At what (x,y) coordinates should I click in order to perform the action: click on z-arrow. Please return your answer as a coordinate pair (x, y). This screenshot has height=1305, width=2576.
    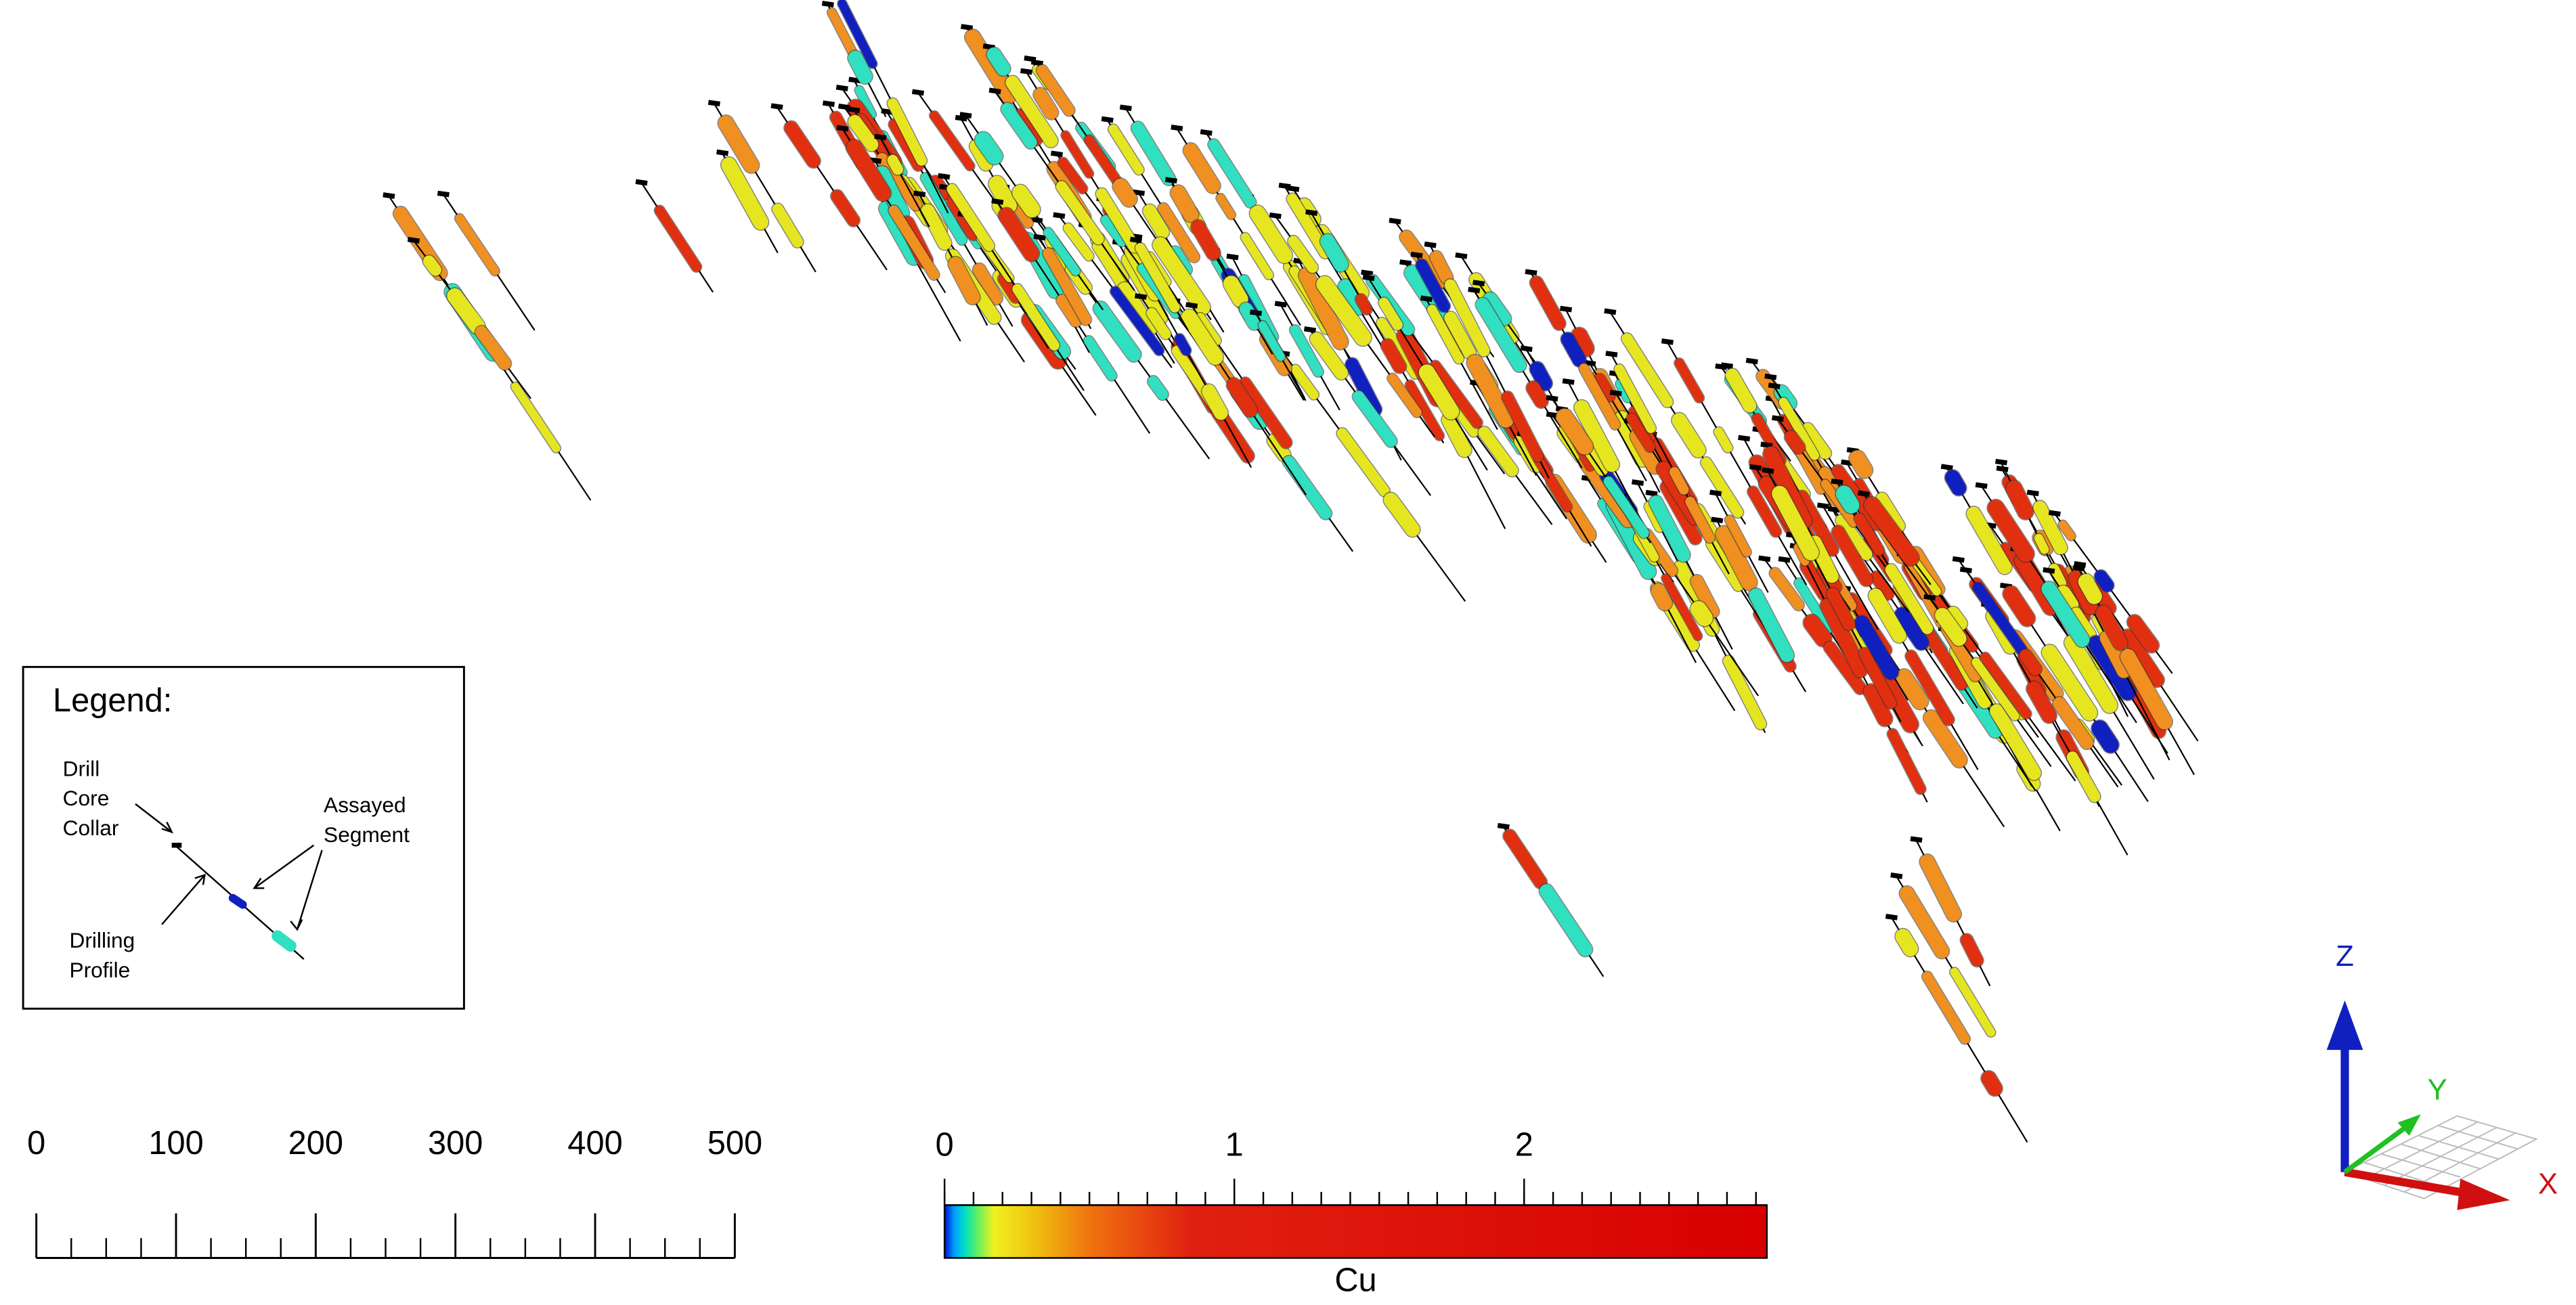
    Looking at the image, I should click on (2344, 1025).